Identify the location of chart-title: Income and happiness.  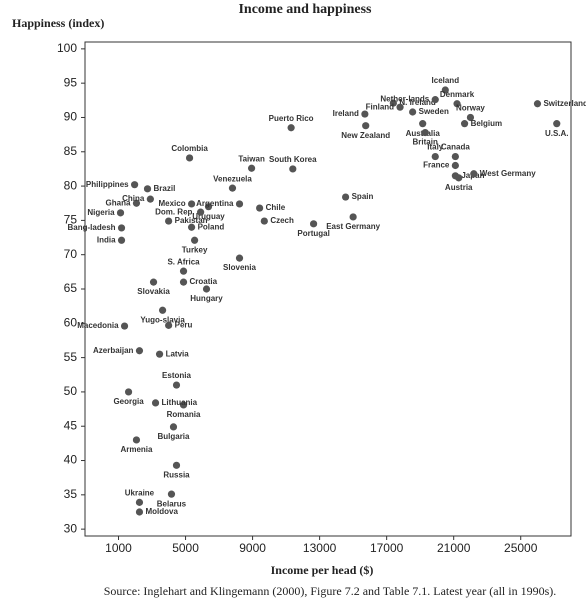
(305, 9).